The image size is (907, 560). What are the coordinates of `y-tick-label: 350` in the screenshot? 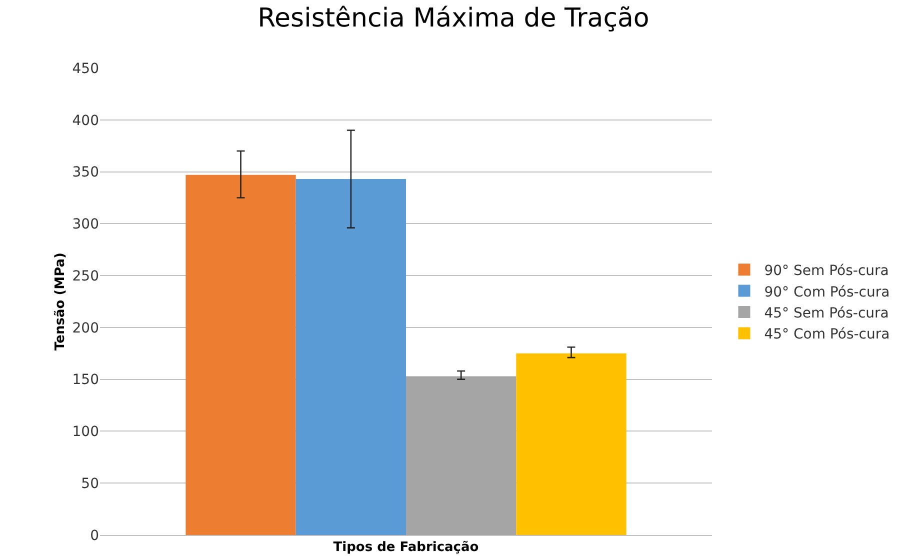 It's located at (85, 172).